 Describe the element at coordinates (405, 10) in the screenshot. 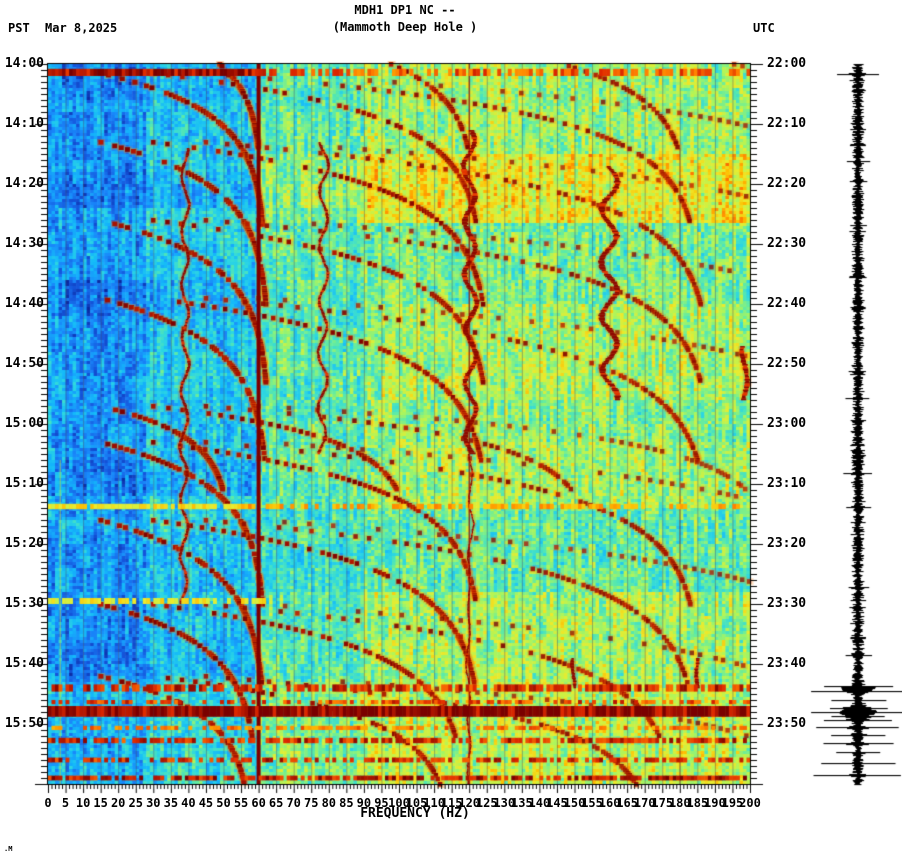

I see `station-title: MDH1 DP1 NC --` at that location.